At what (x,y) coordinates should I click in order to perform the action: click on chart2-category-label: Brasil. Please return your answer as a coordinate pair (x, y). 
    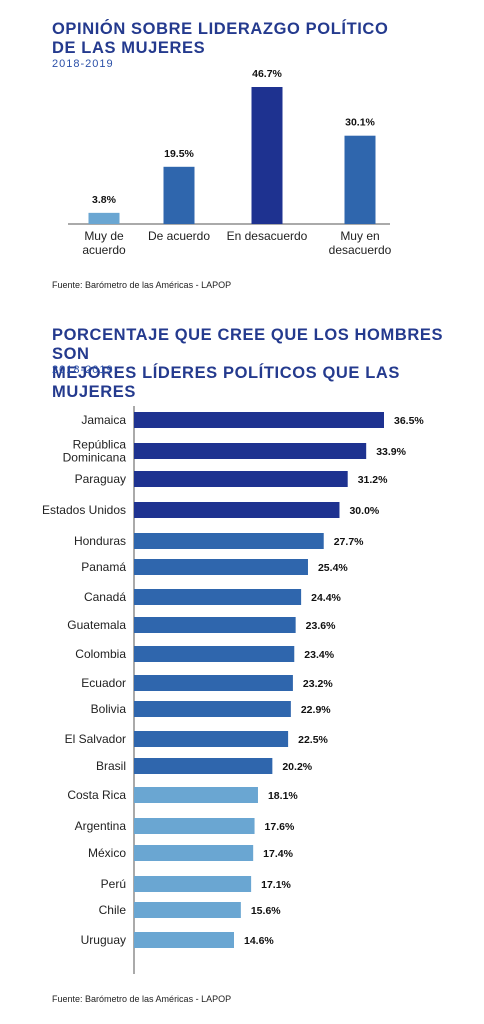
    Looking at the image, I should click on (111, 766).